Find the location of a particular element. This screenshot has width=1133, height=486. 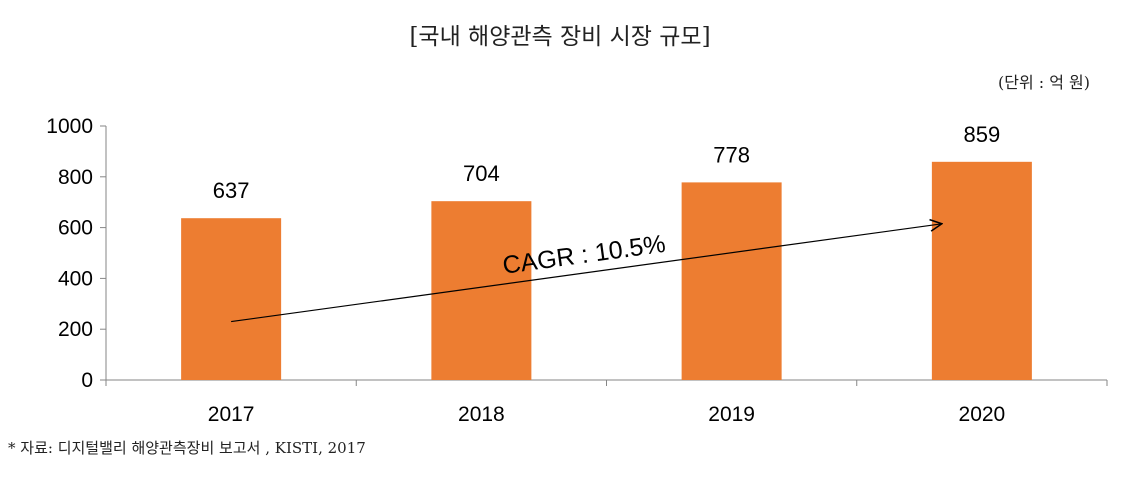

y-tick-label: 600 is located at coordinates (75, 228).